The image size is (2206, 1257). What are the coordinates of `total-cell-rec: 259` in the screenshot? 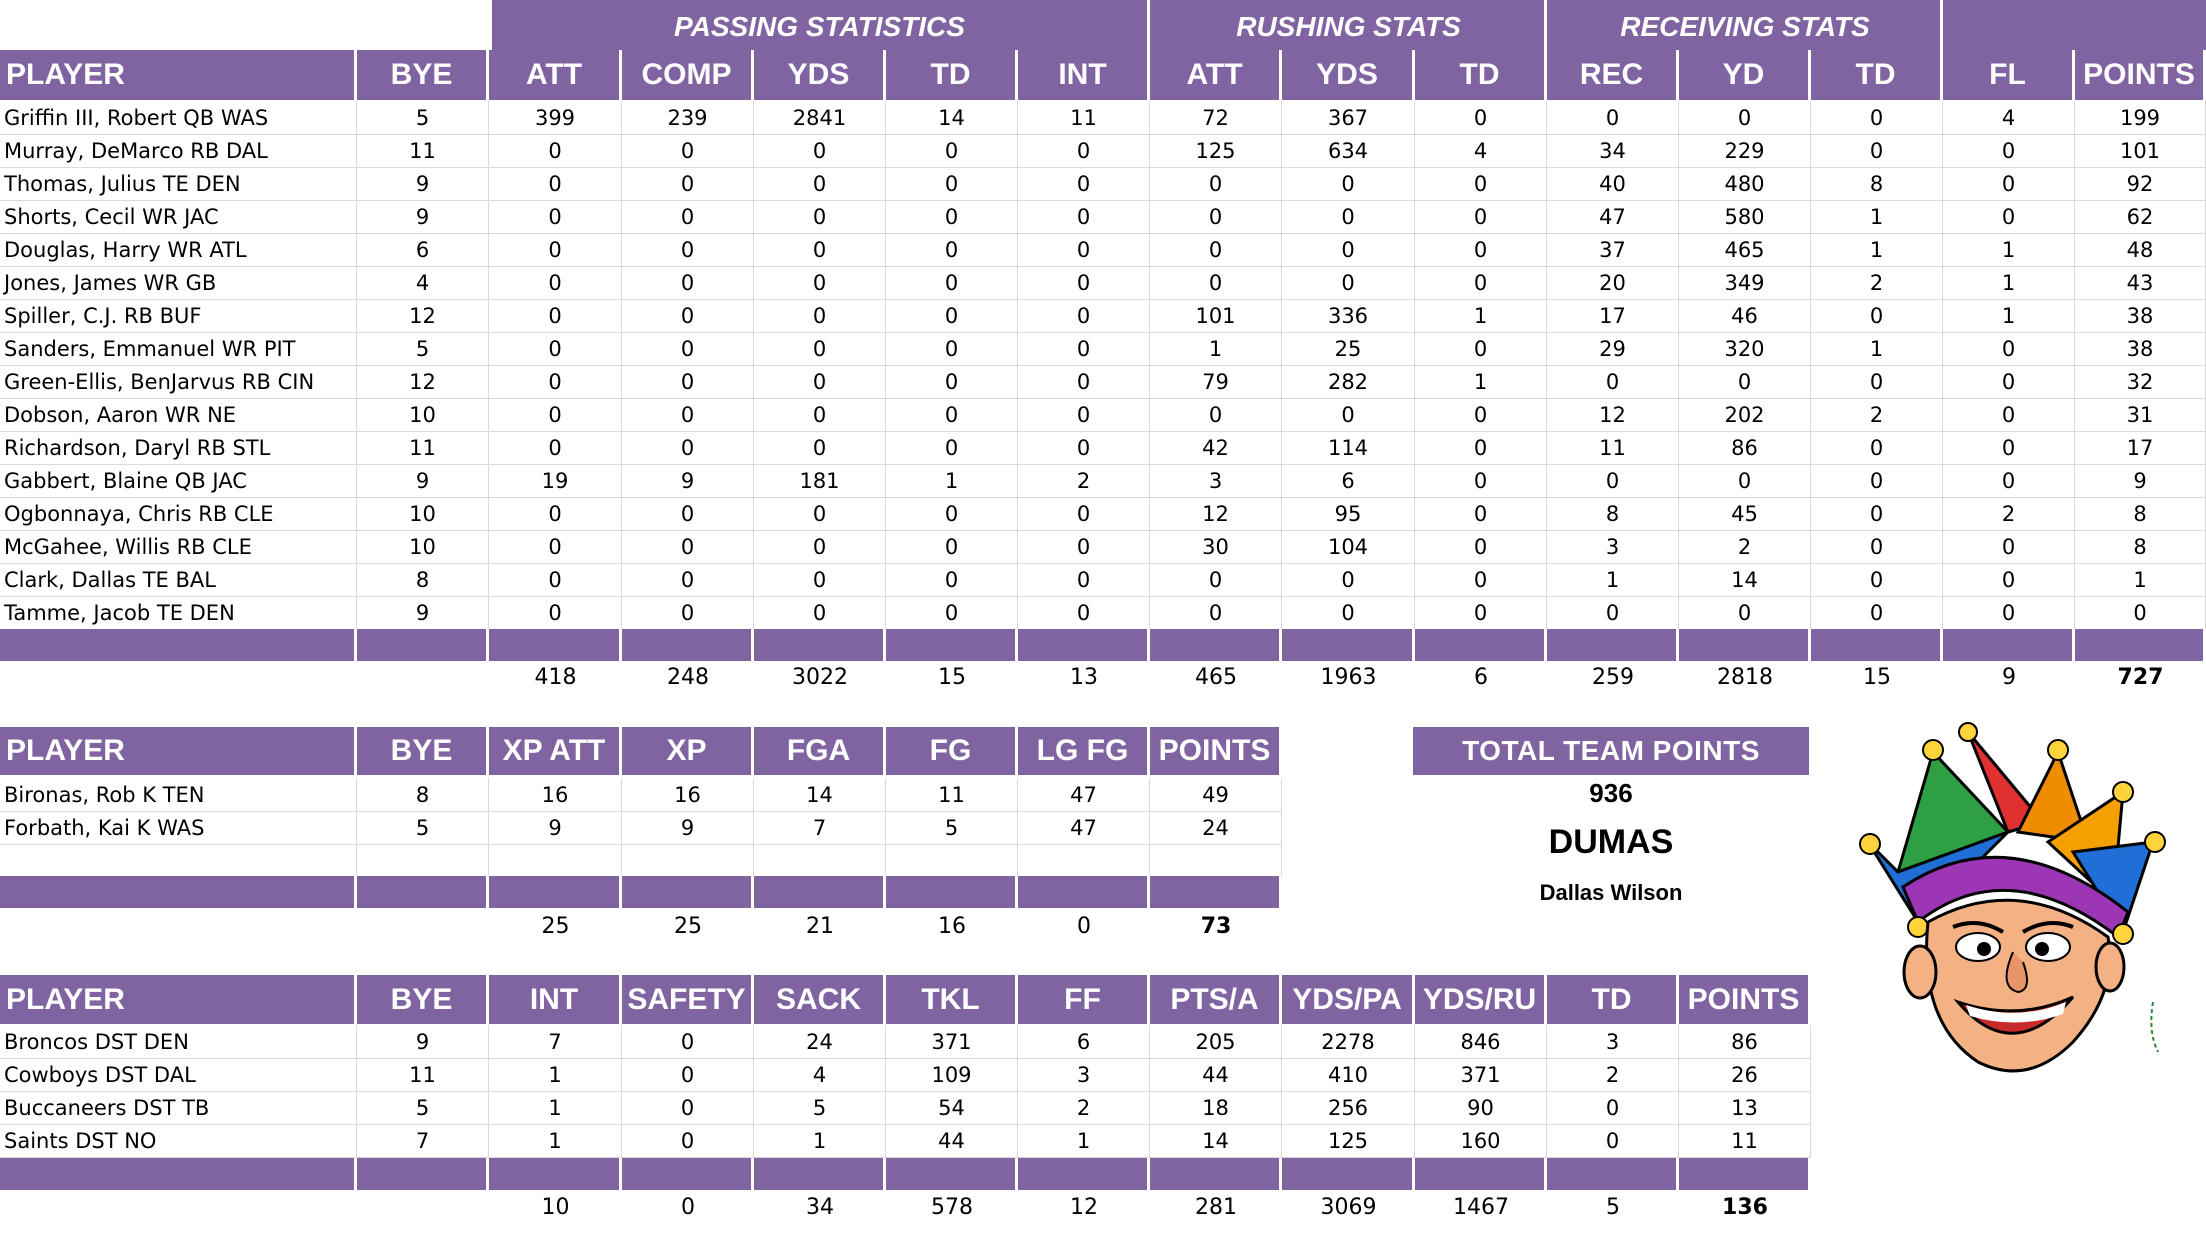 It's located at (1613, 677).